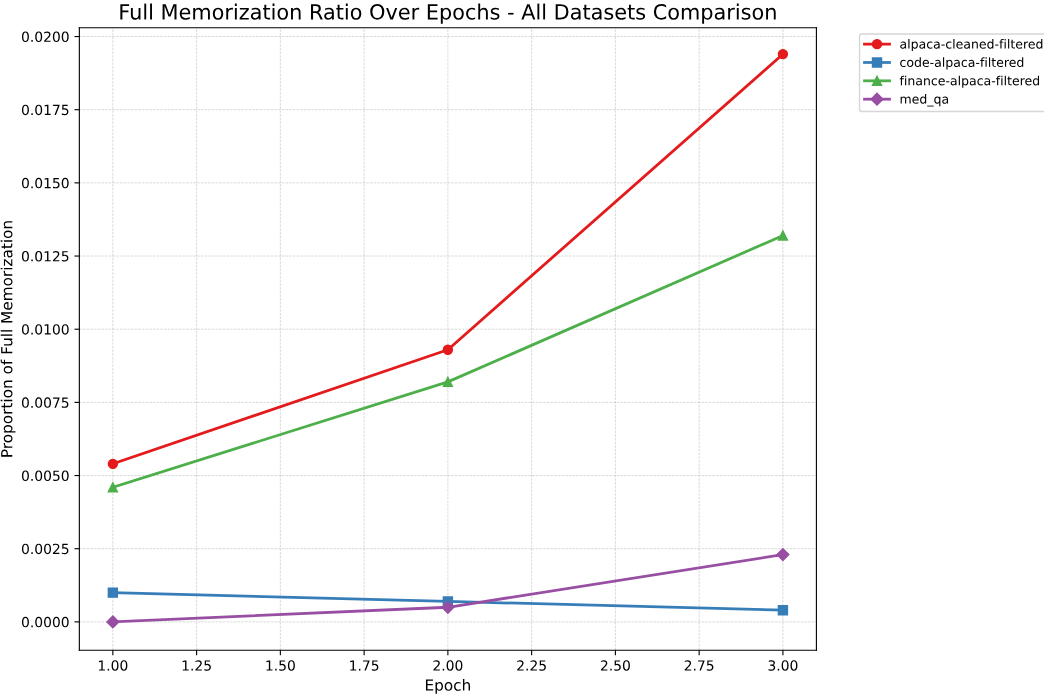 This screenshot has height=694, width=1044. Describe the element at coordinates (45, 329) in the screenshot. I see `y-tick-label: 0.0100` at that location.